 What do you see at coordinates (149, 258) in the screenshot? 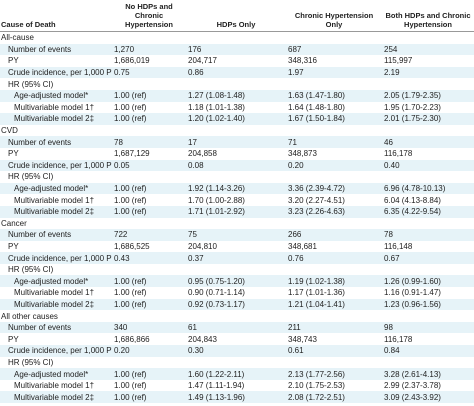
I see `cell: 0.43` at bounding box center [149, 258].